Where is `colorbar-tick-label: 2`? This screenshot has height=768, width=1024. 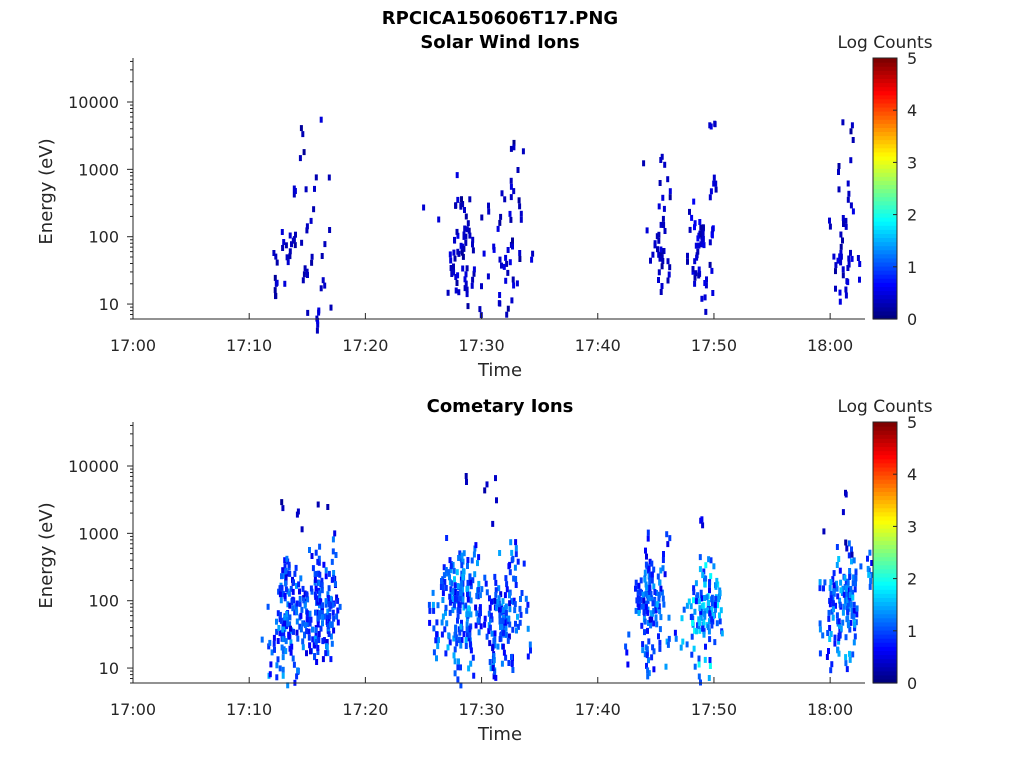
colorbar-tick-label: 2 is located at coordinates (912, 215).